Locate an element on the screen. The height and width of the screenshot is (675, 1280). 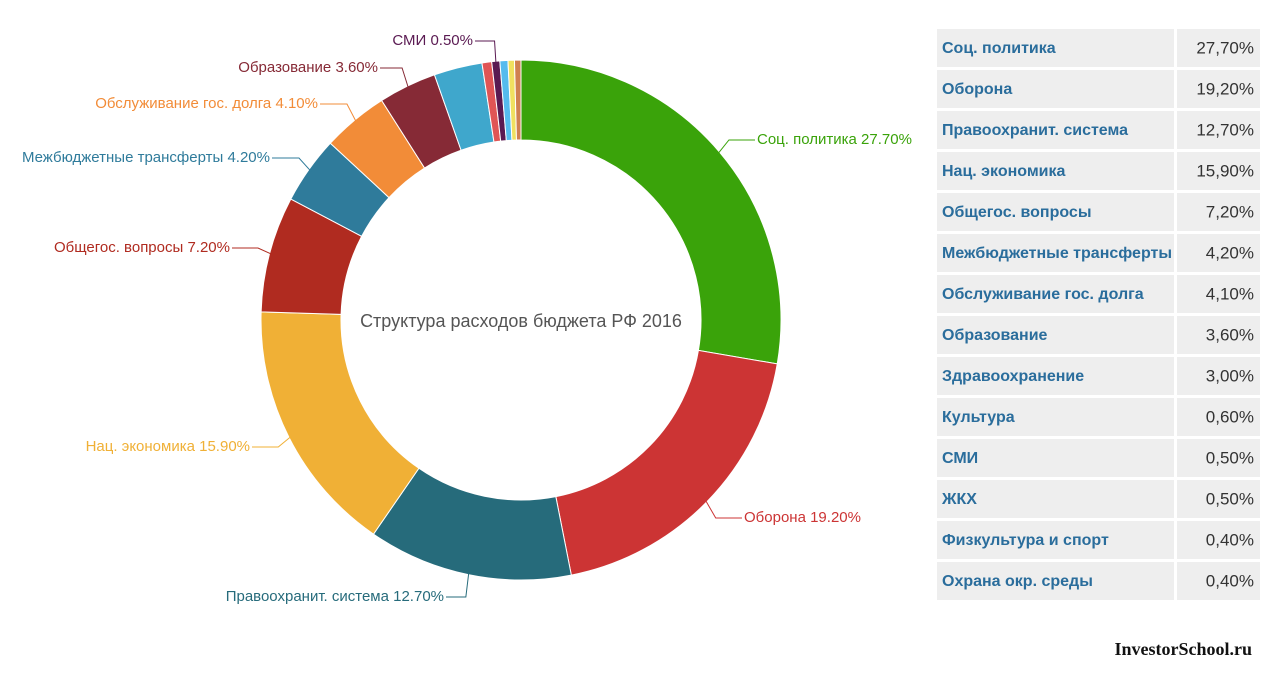
slice-label-value: 27.70% is located at coordinates (886, 139).